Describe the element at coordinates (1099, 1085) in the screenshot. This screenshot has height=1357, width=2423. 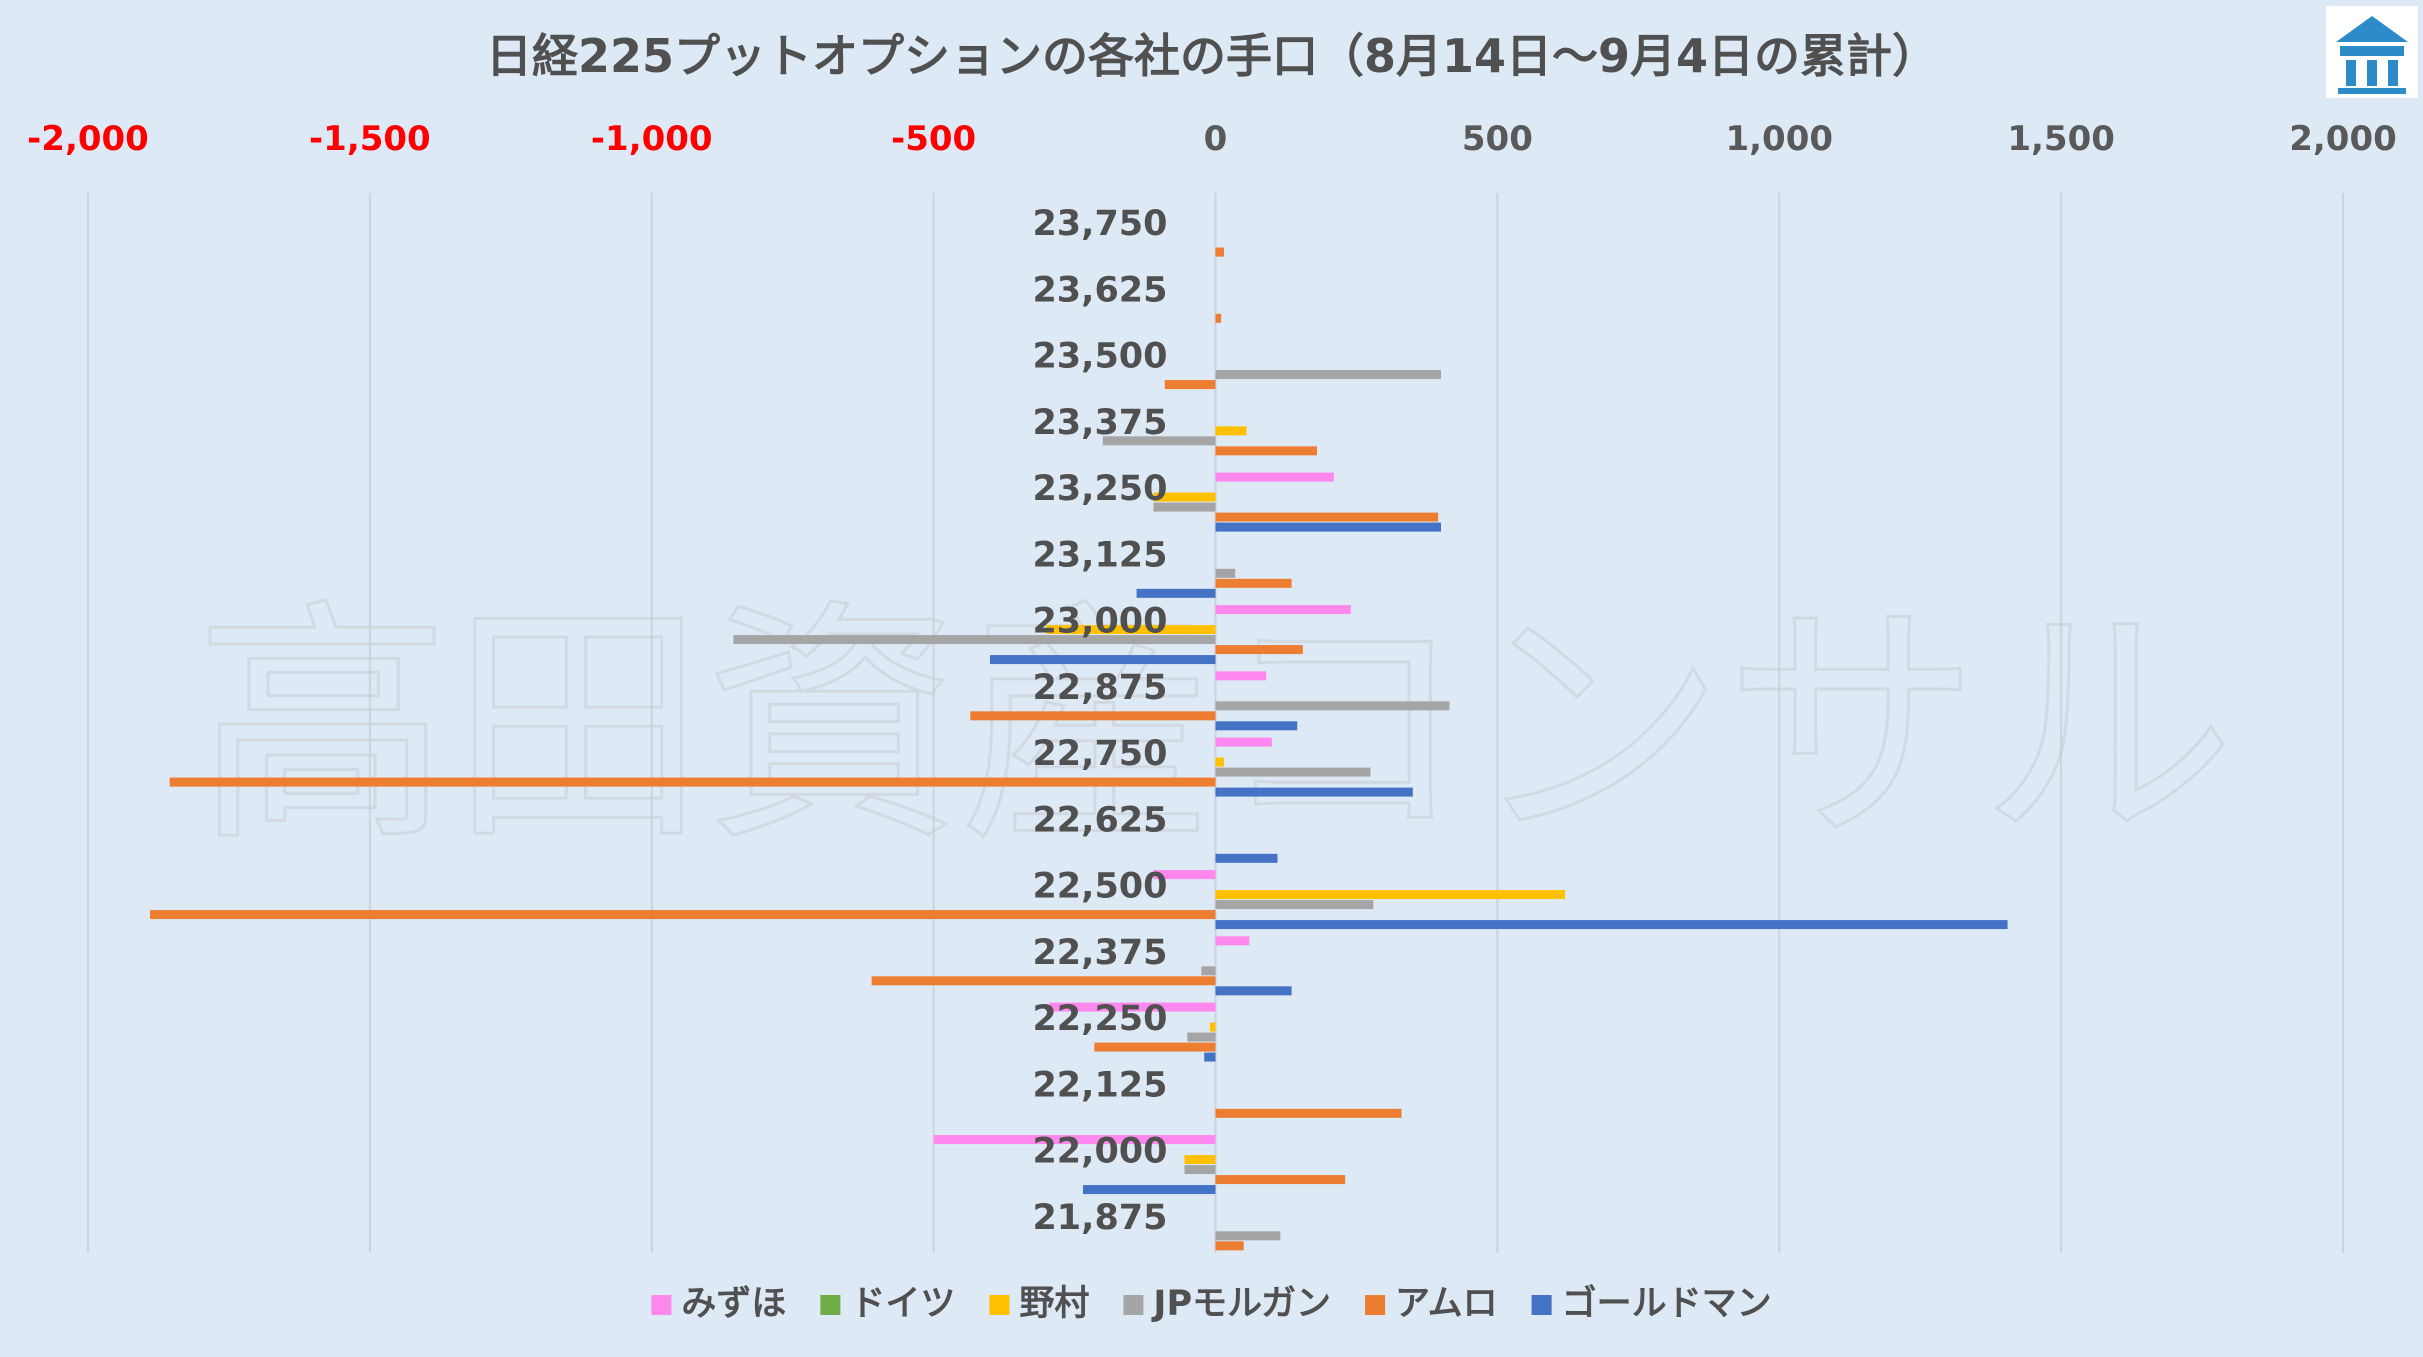
I see `y-tick-label: 22,125` at that location.